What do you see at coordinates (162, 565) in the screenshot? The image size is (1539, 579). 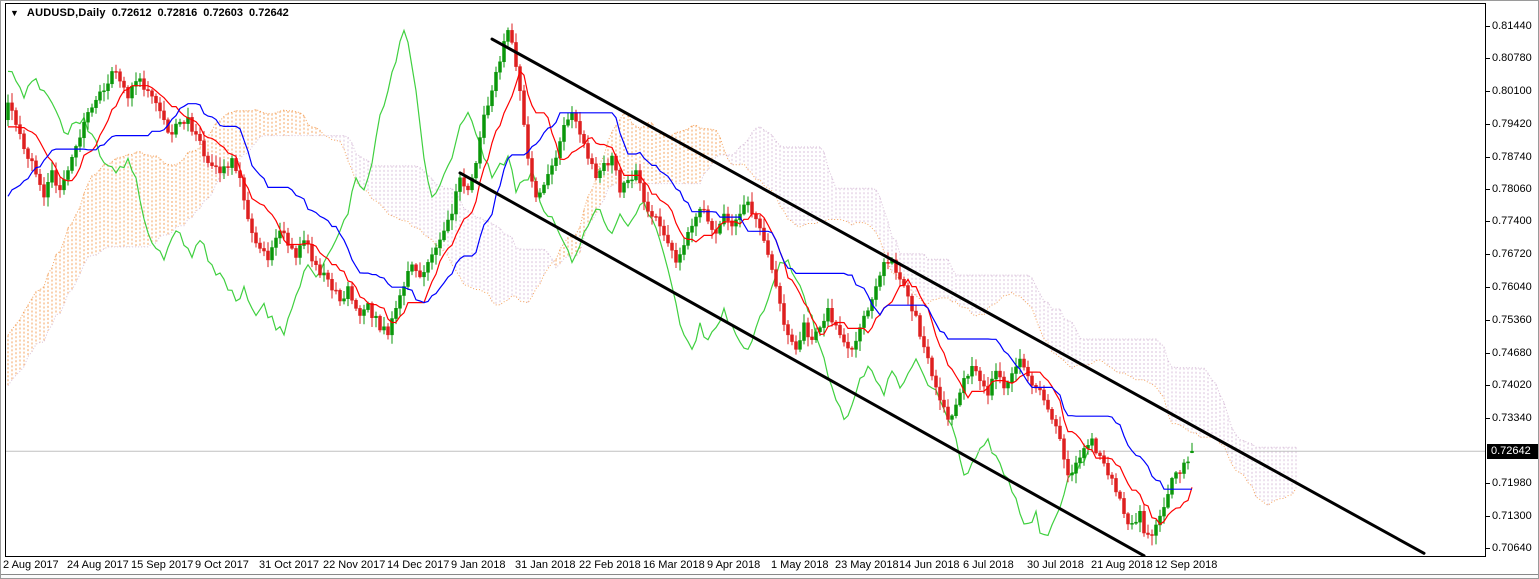 I see `date-tick-label: 15 Sep 2017` at bounding box center [162, 565].